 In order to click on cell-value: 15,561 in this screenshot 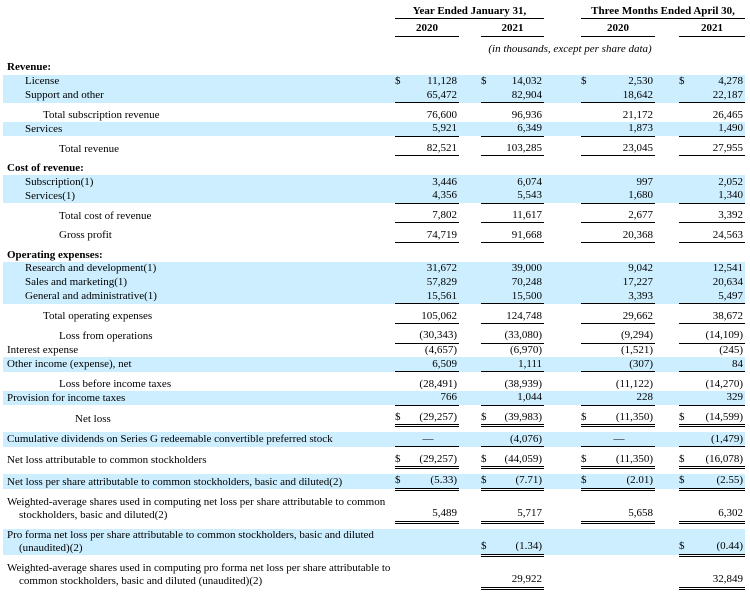, I will do `click(433, 297)`.